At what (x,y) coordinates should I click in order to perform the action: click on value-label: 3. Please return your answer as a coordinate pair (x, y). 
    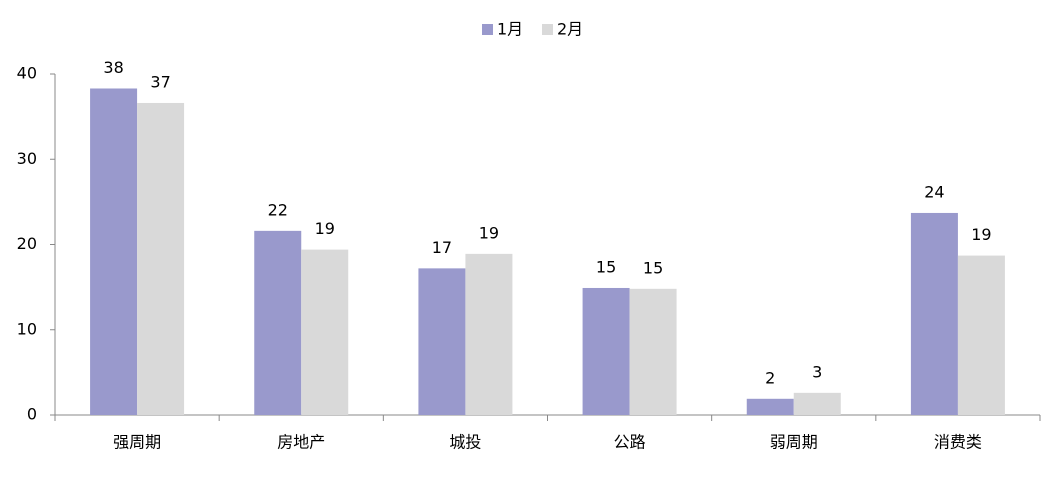
    Looking at the image, I should click on (817, 371).